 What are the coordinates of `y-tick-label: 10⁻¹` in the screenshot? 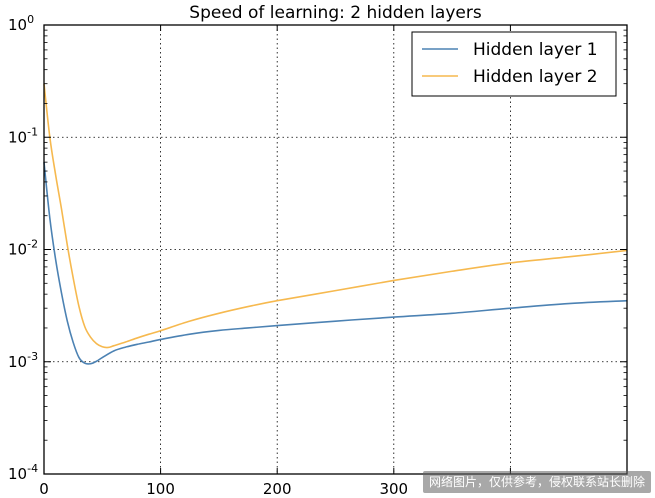 It's located at (23, 135).